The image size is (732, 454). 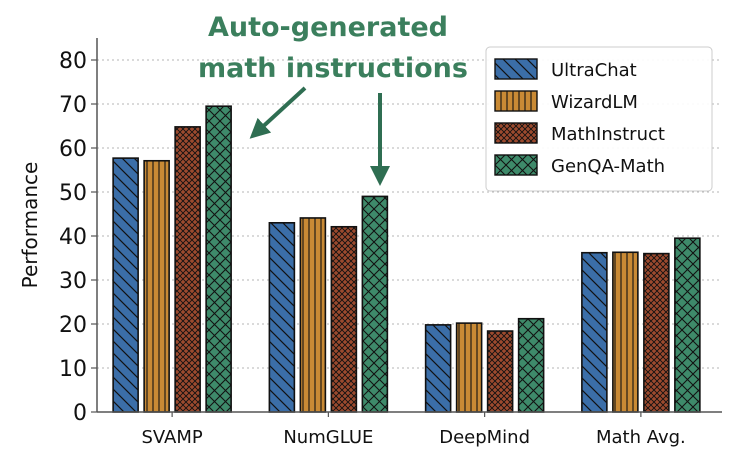 I want to click on legend-item-genqa-math: GenQA-Math, so click(x=579, y=165).